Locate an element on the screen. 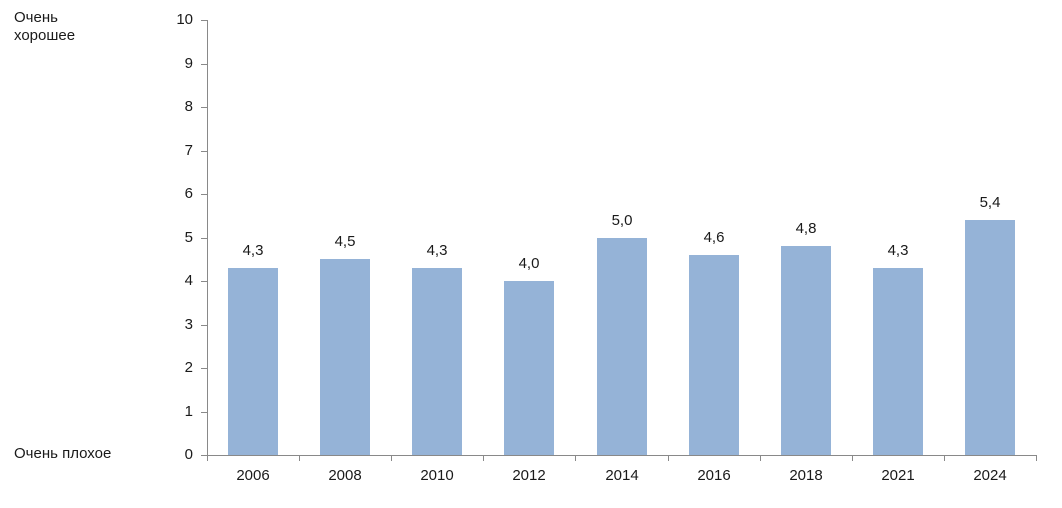  y-tick-label-5: 5 is located at coordinates (188, 237).